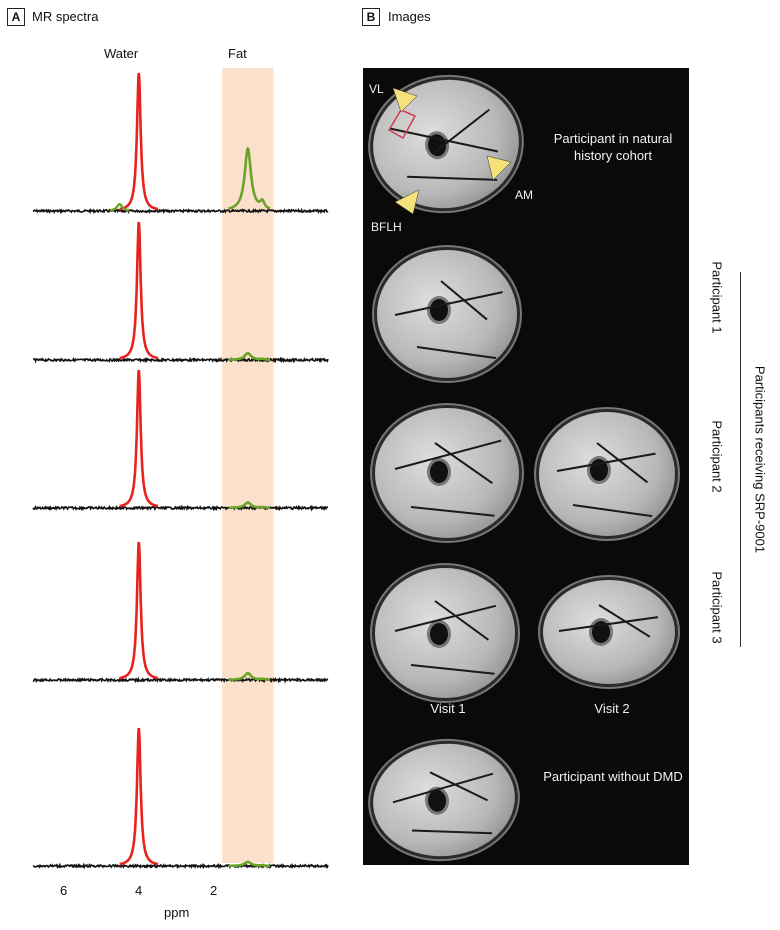 Image resolution: width=780 pixels, height=930 pixels. Describe the element at coordinates (376, 89) in the screenshot. I see `annot-vl: VL` at that location.